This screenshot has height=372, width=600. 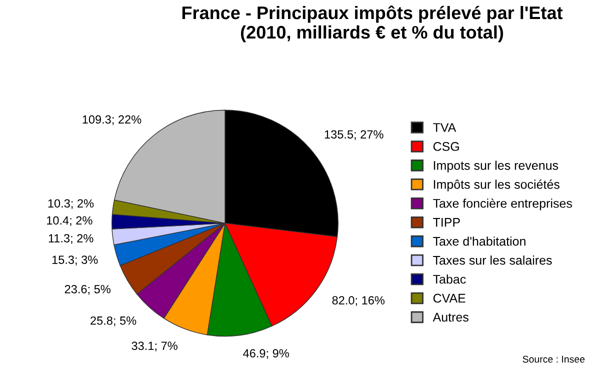 What do you see at coordinates (446, 146) in the screenshot?
I see `legend-label: CSG` at bounding box center [446, 146].